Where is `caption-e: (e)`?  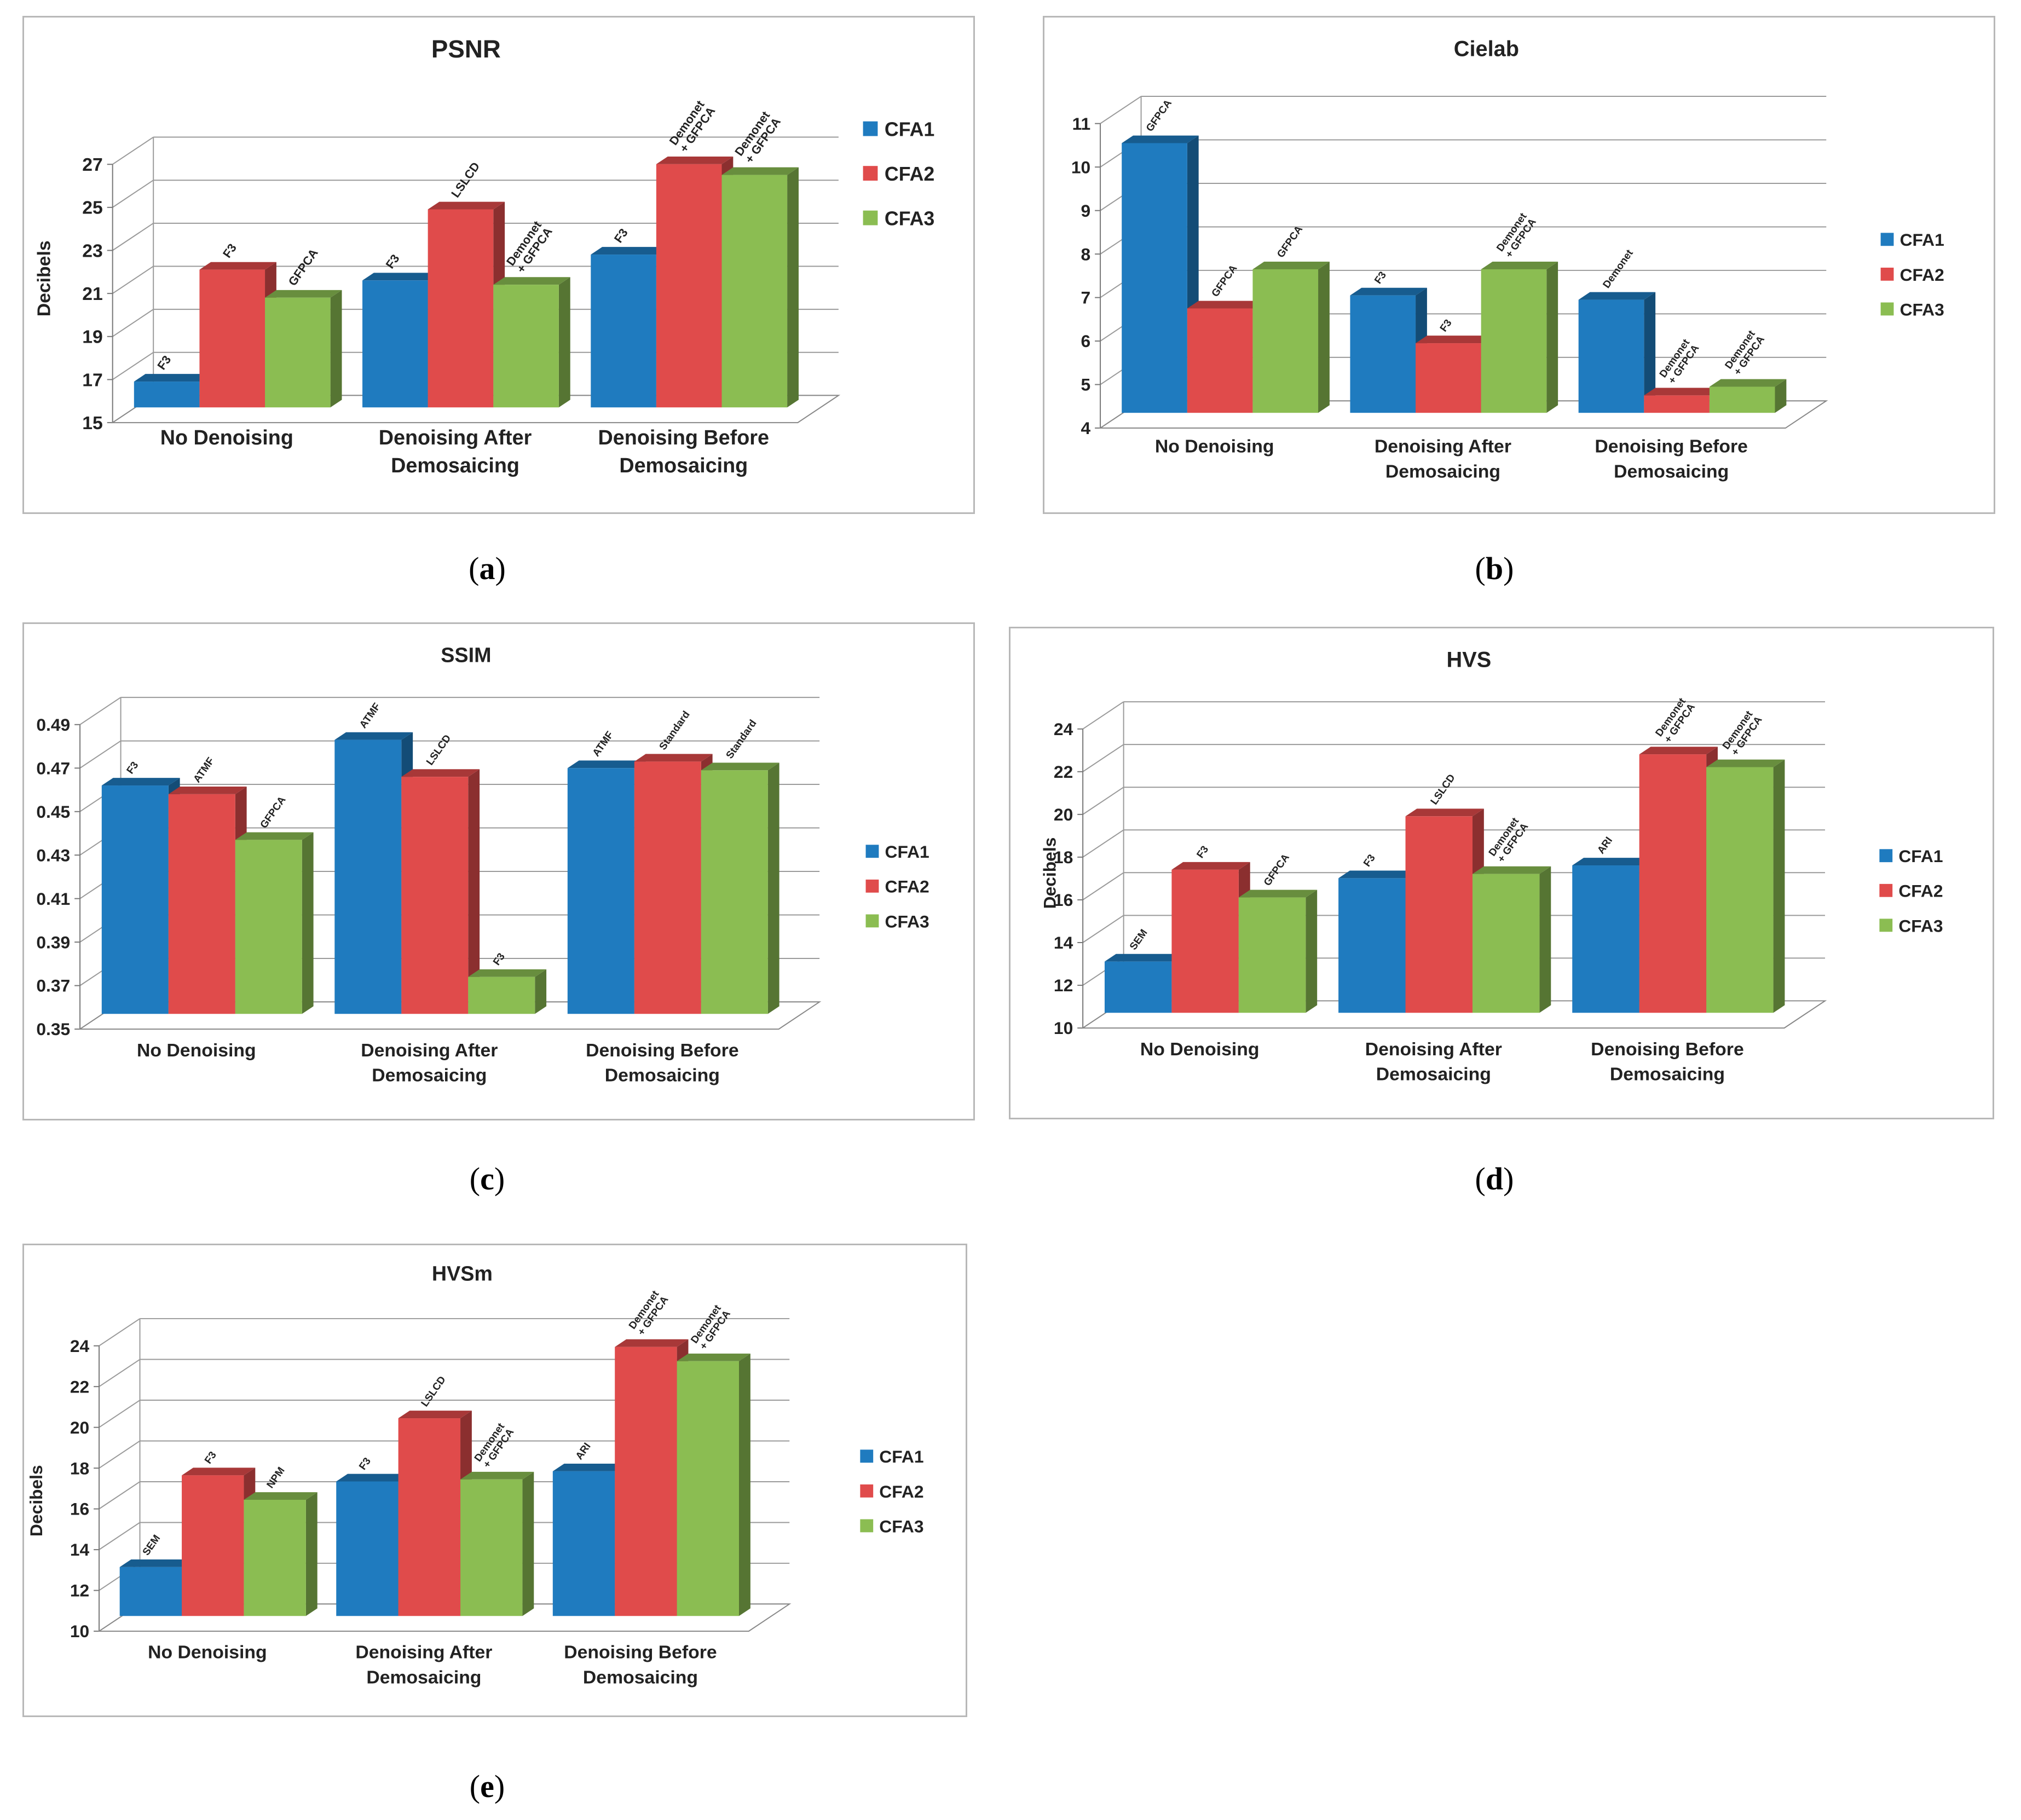
caption-e: (e) is located at coordinates (487, 1786).